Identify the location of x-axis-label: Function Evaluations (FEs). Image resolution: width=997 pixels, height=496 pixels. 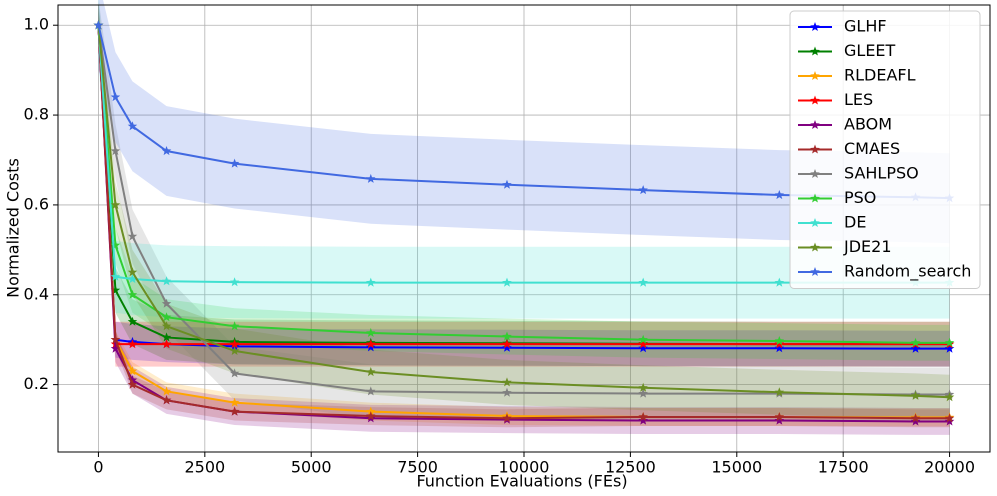
(521, 481).